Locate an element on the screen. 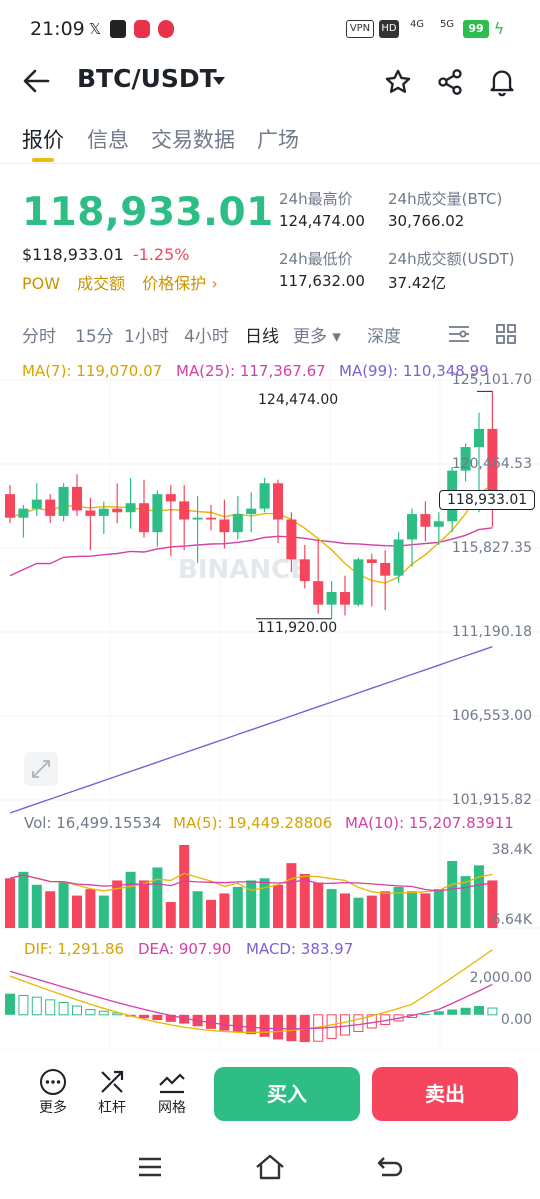  bottom-action-bar: 更多 杠杆 网格 买入 卖出 is located at coordinates (270, 1095).